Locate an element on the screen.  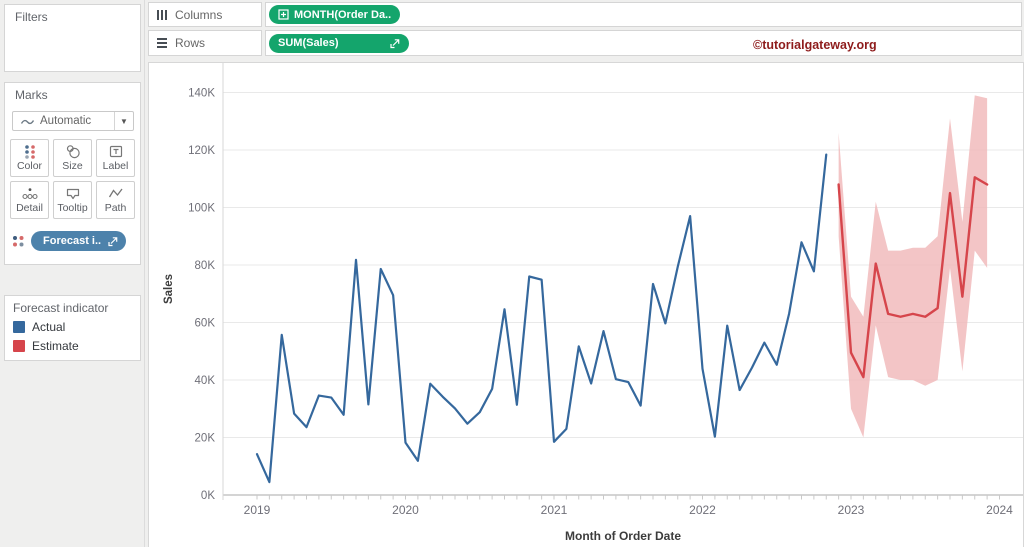
svg-text: 40K is located at coordinates (205, 381).